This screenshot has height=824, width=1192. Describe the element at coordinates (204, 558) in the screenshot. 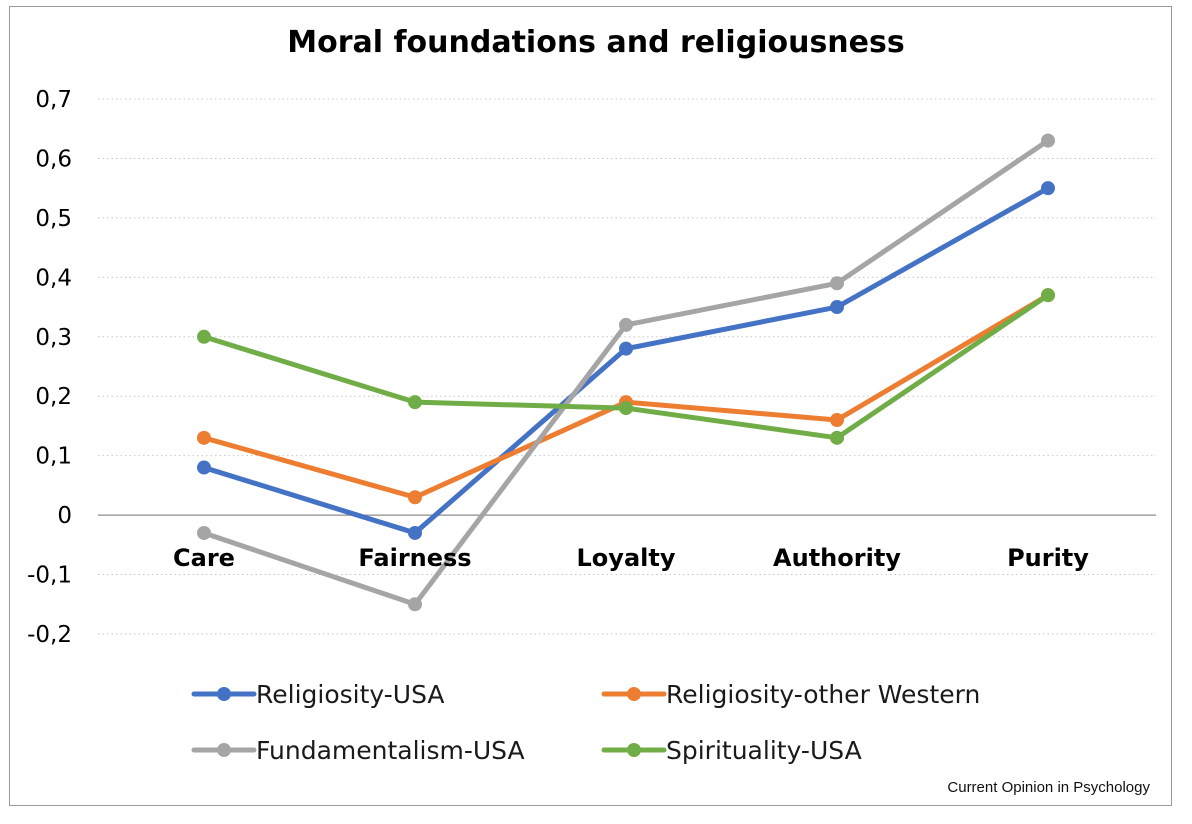

I see `x-tick-label: Care` at that location.